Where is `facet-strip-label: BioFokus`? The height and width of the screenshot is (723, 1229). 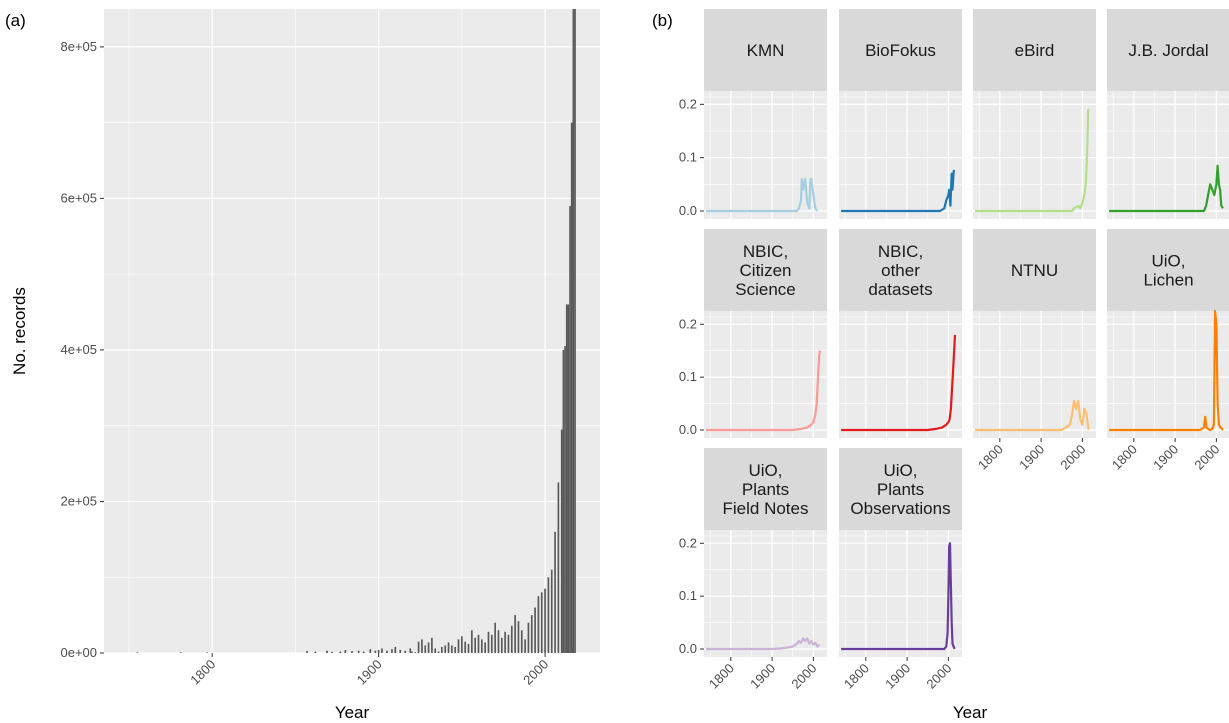
facet-strip-label: BioFokus is located at coordinates (900, 50).